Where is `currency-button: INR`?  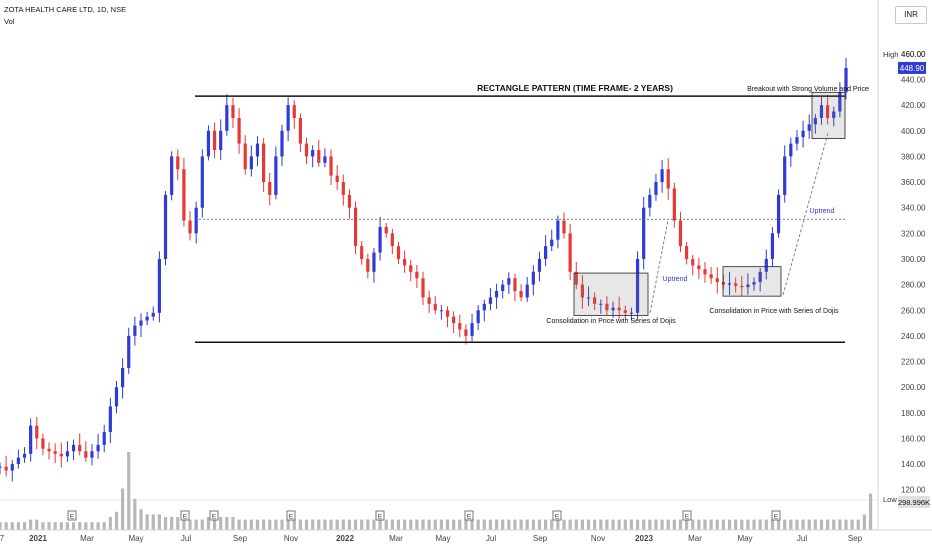
currency-button: INR is located at coordinates (911, 15).